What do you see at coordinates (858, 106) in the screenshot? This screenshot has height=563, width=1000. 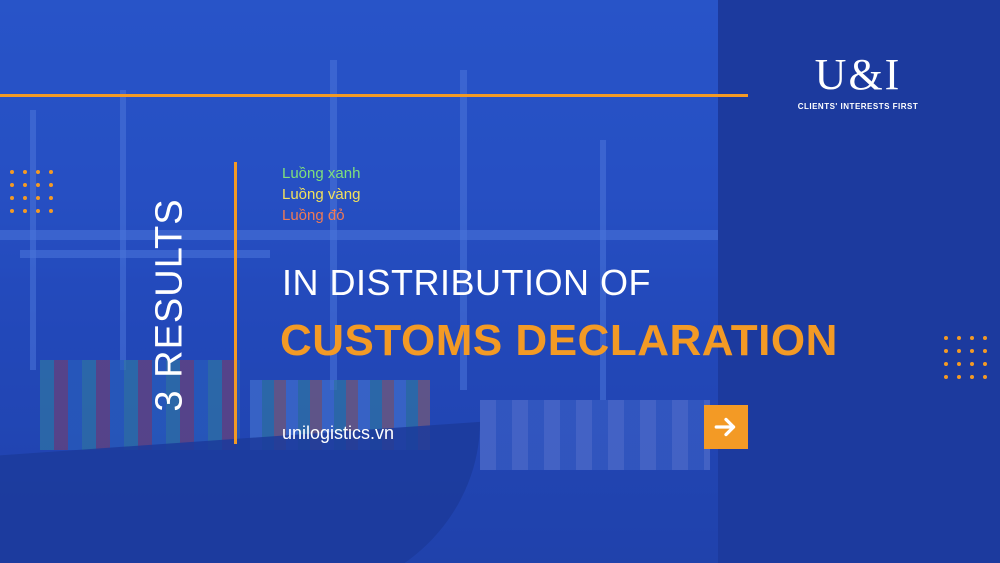 I see `logo-tagline: CLIENTS' INTERESTS FIRST` at bounding box center [858, 106].